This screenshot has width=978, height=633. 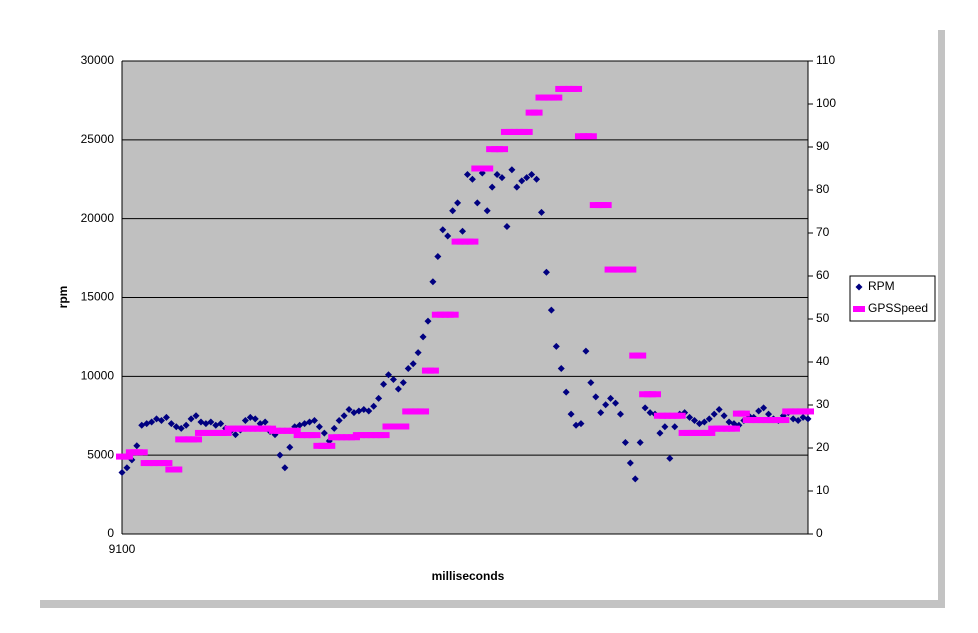 What do you see at coordinates (110, 533) in the screenshot?
I see `y-tick-label: 0` at bounding box center [110, 533].